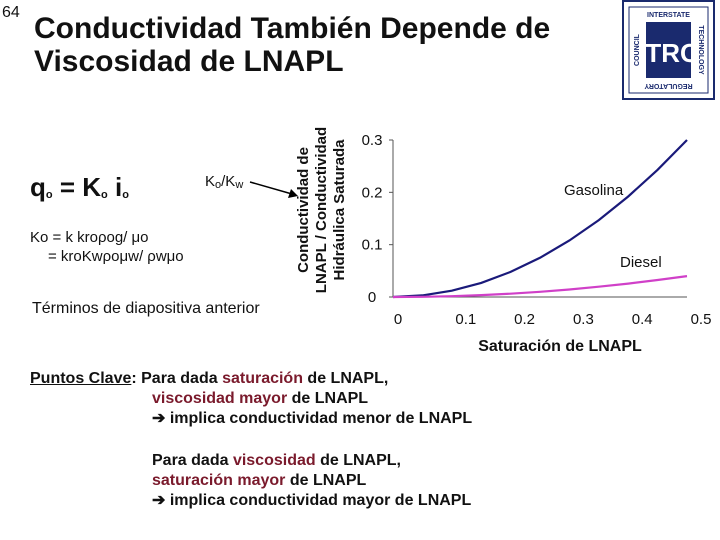 This screenshot has height=540, width=720. I want to click on gasolina-label: Gasolina, so click(594, 190).